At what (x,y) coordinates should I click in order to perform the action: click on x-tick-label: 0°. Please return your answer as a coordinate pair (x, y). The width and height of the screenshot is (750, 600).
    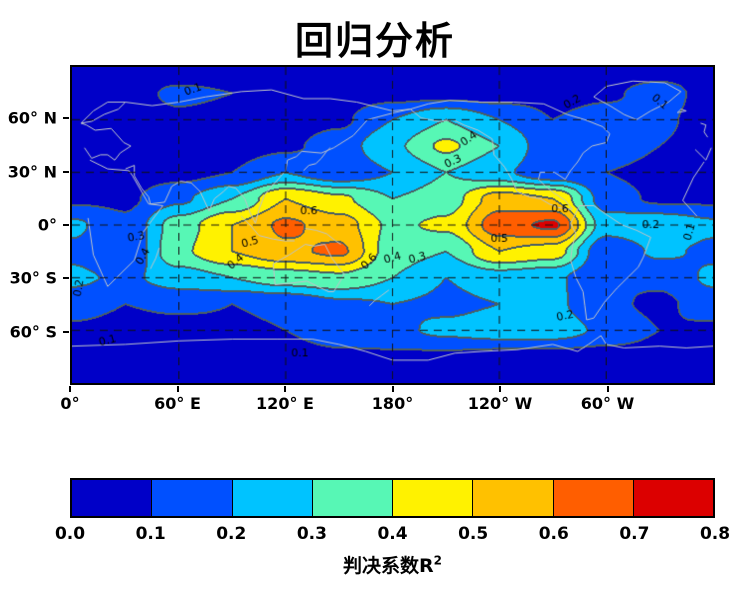
    Looking at the image, I should click on (70, 403).